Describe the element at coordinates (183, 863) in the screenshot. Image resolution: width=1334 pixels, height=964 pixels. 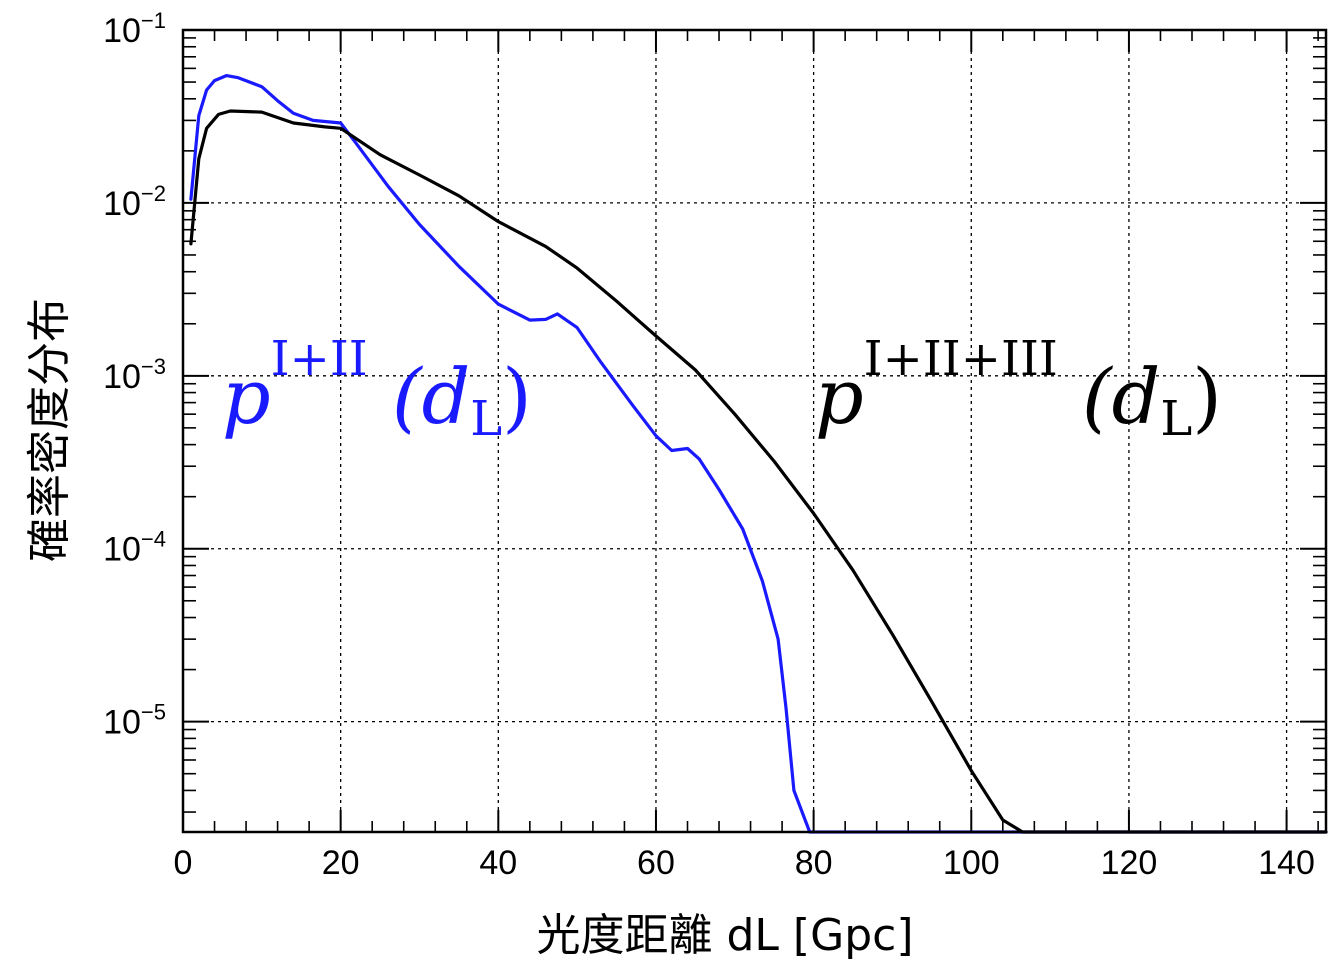
I see `x-tick-label: 0` at that location.